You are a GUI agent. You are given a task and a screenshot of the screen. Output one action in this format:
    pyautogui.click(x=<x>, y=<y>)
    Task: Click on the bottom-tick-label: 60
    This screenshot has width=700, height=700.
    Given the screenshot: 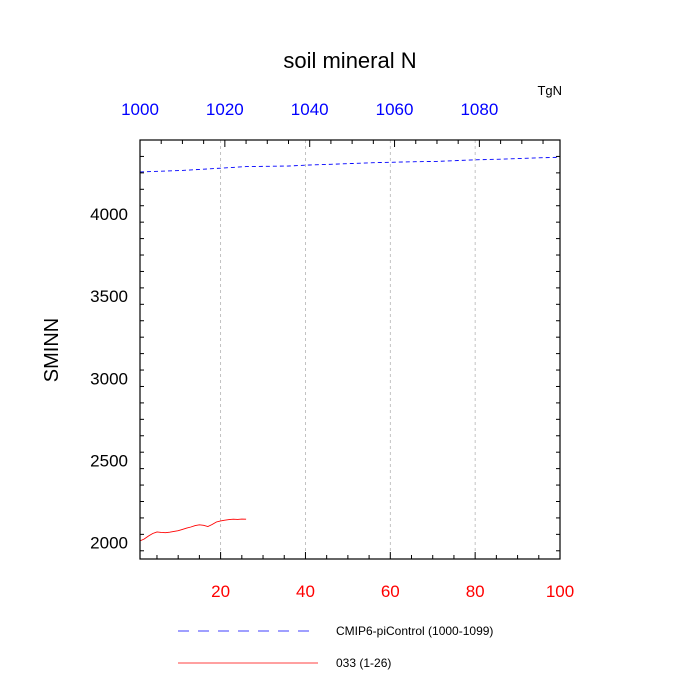 What is the action you would take?
    pyautogui.click(x=390, y=591)
    